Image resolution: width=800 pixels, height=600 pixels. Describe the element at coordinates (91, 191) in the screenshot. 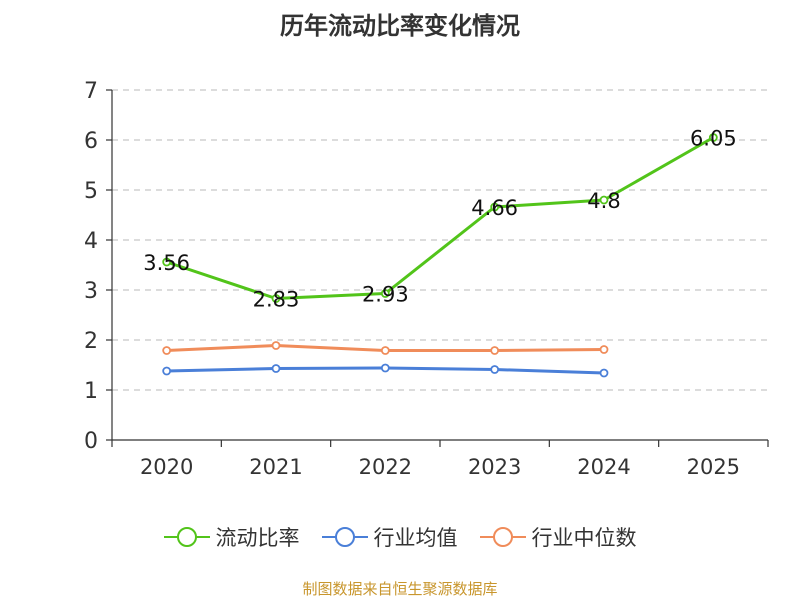

I see `y-tick-label-5: 5` at that location.